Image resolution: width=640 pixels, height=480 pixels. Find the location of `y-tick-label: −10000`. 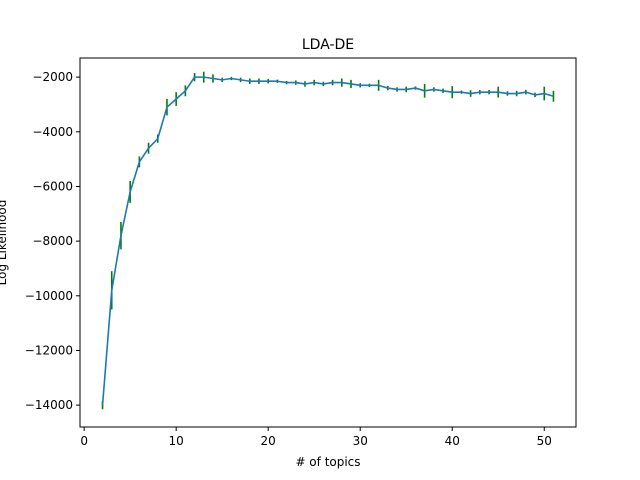

y-tick-label: −10000 is located at coordinates (49, 296).